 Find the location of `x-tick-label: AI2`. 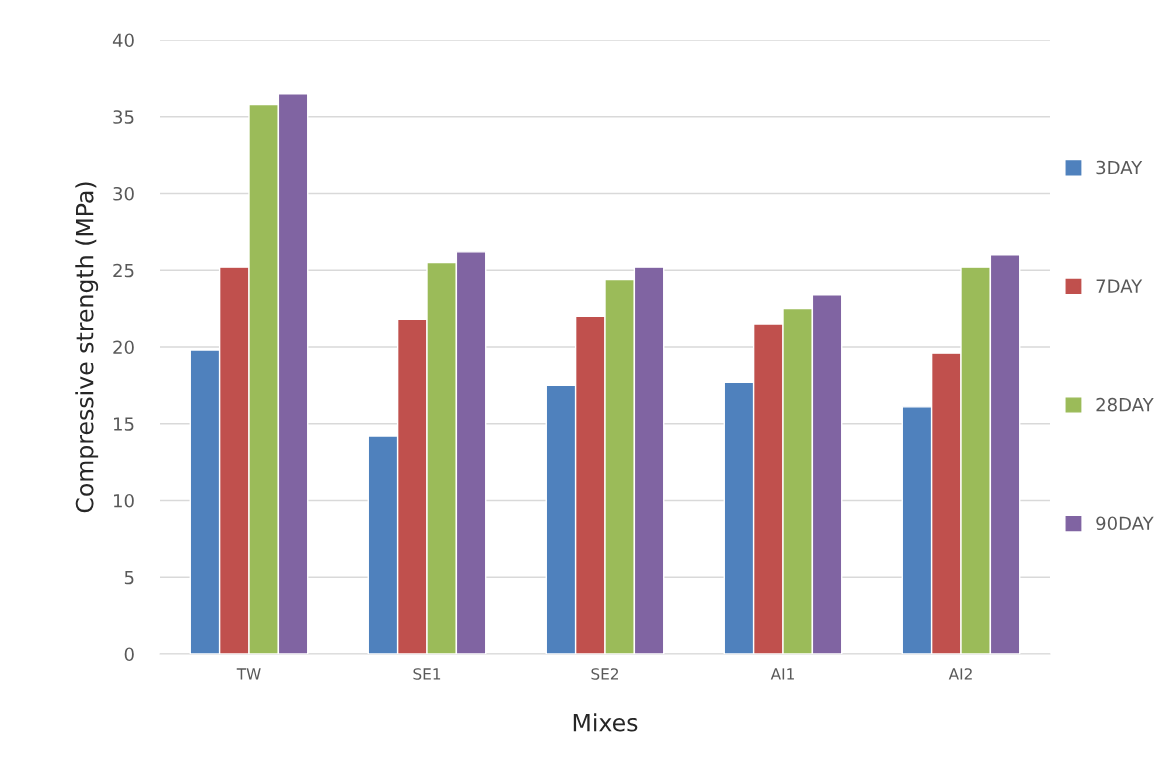

x-tick-label: AI2 is located at coordinates (960, 674).